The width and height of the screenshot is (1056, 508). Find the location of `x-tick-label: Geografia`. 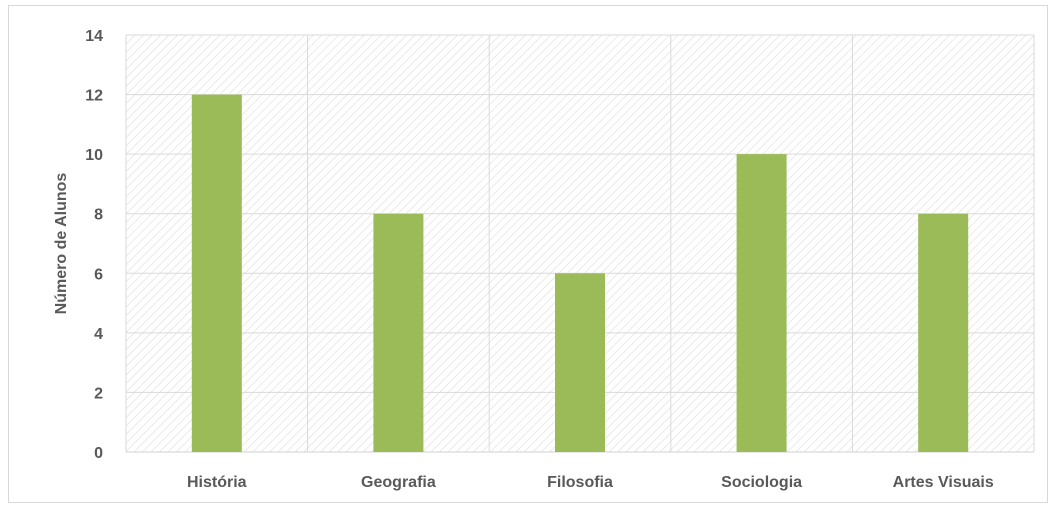

x-tick-label: Geografia is located at coordinates (398, 482).